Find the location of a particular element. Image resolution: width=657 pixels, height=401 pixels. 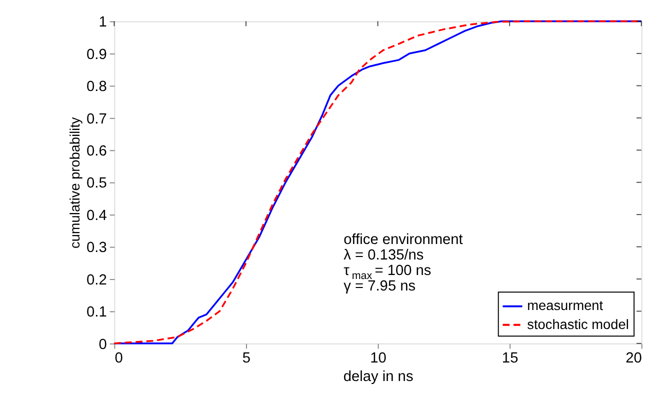

x-tick-label: 10 is located at coordinates (378, 358).